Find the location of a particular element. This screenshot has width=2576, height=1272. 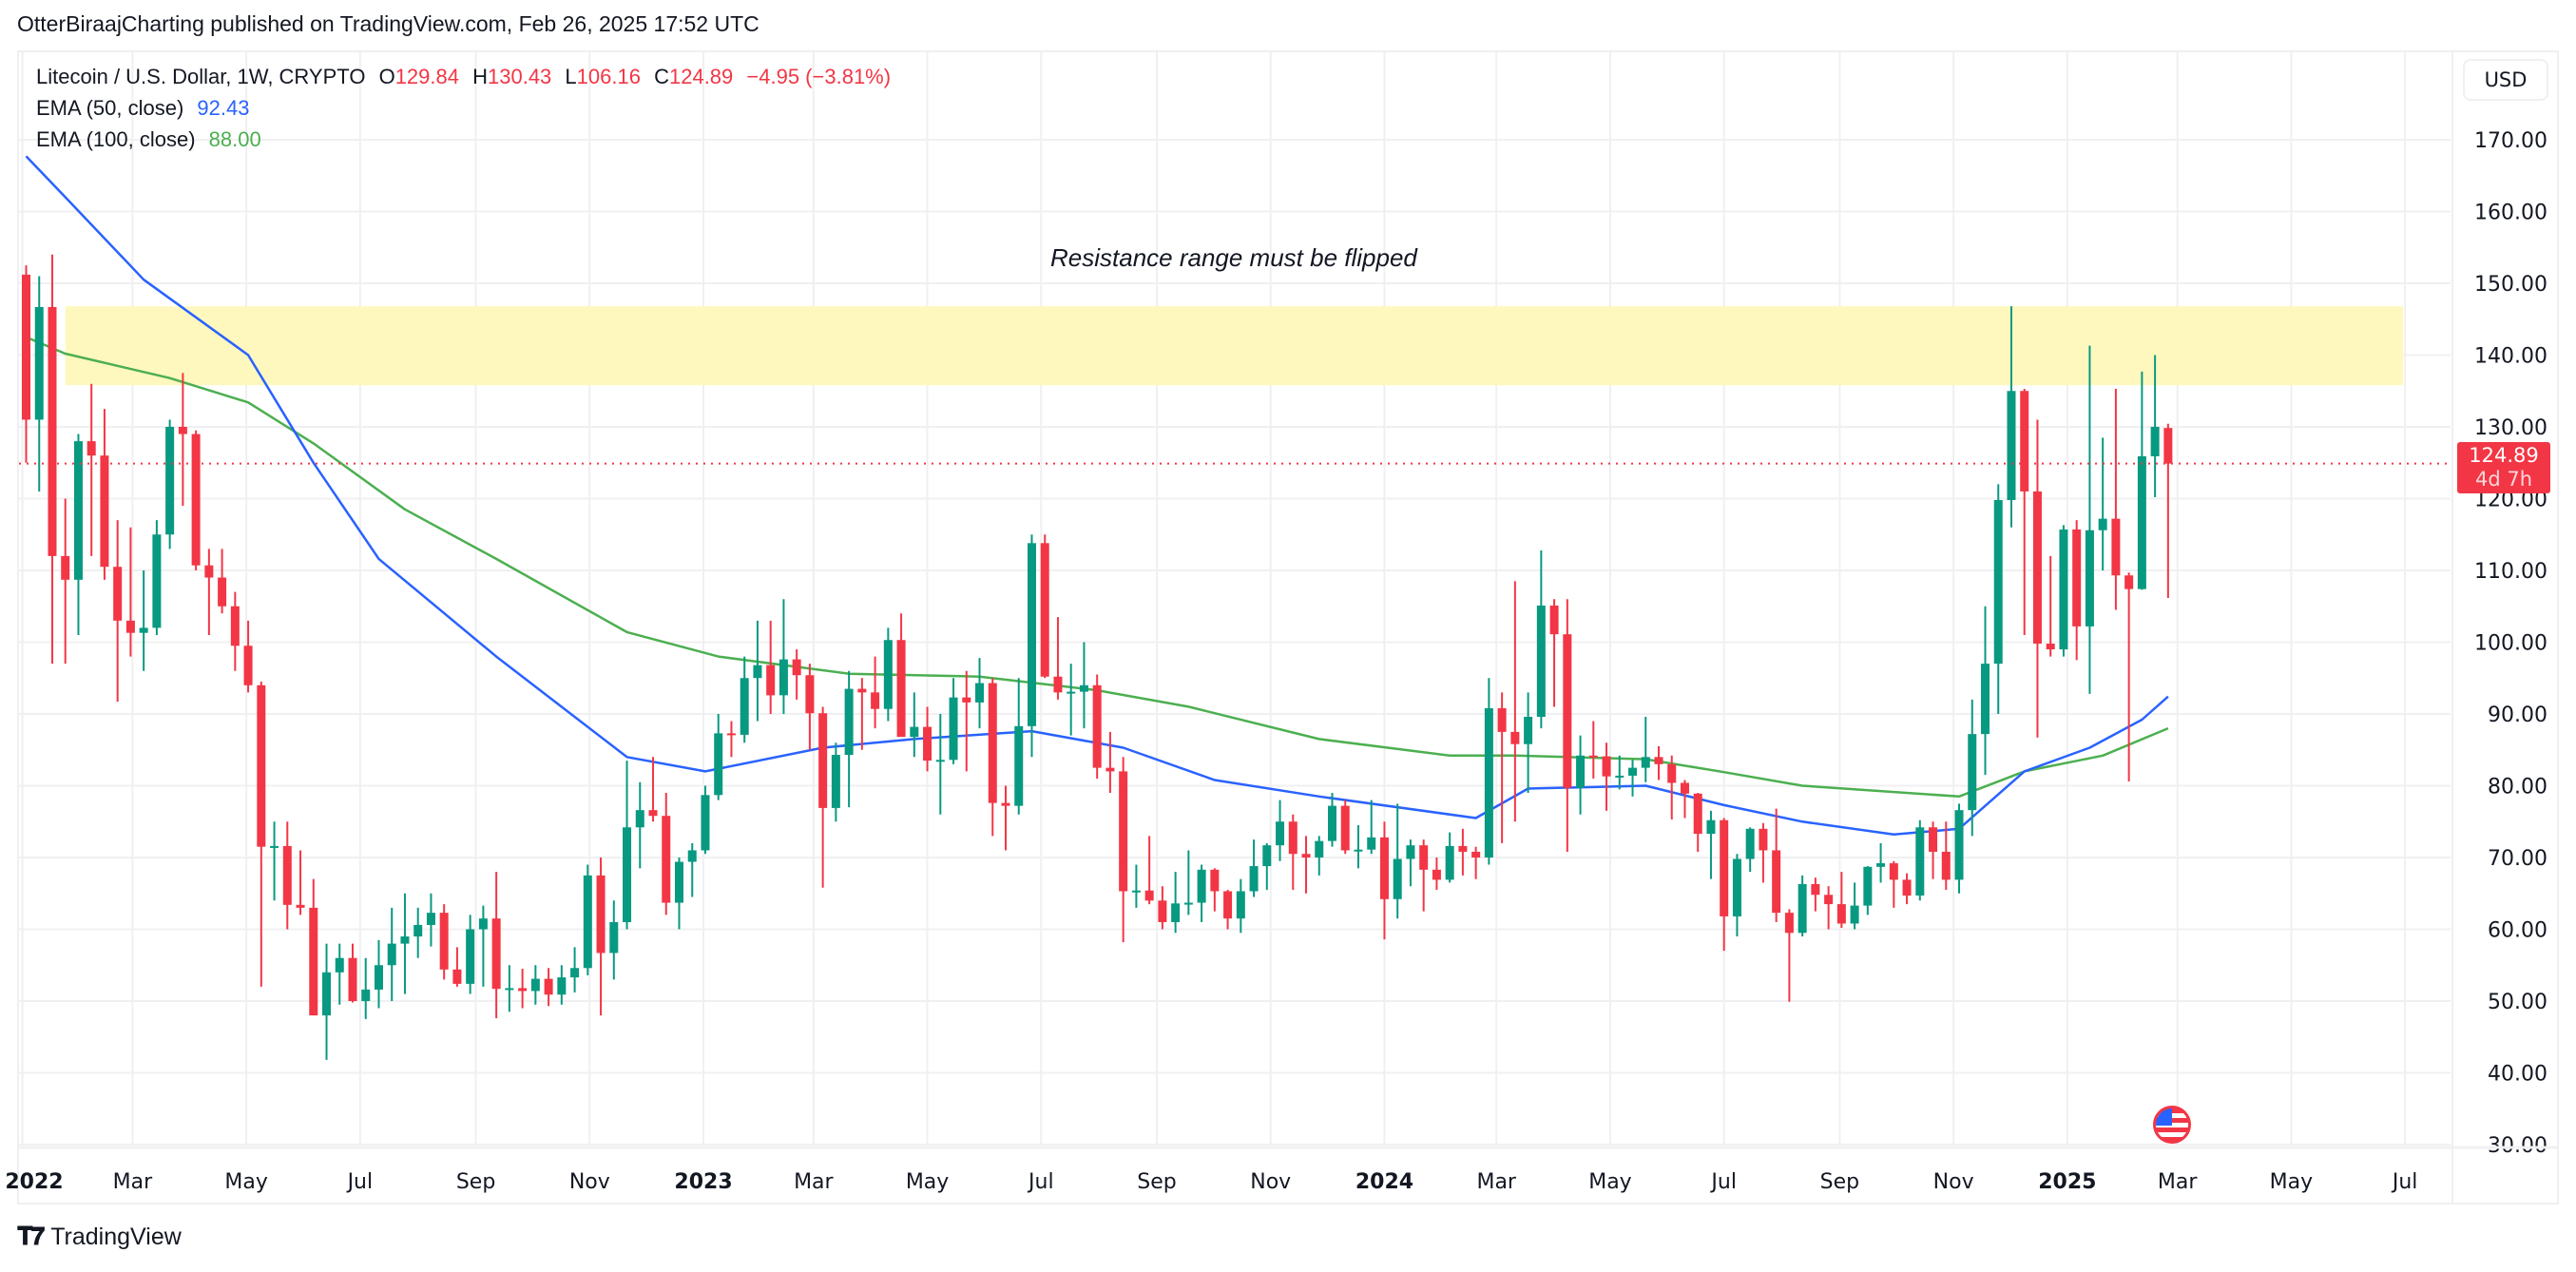

legend-ema50-row: EMA (50, close) 92.43 is located at coordinates (463, 108).